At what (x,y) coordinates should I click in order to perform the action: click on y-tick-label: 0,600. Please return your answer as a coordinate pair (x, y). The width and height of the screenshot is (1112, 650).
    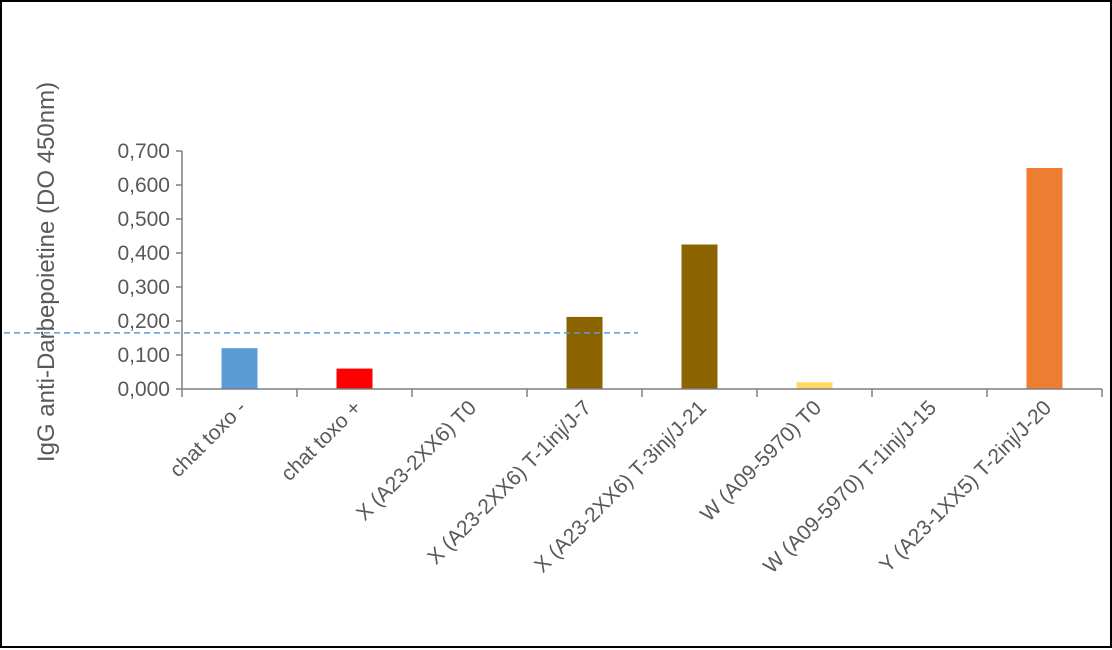
    Looking at the image, I should click on (143, 185).